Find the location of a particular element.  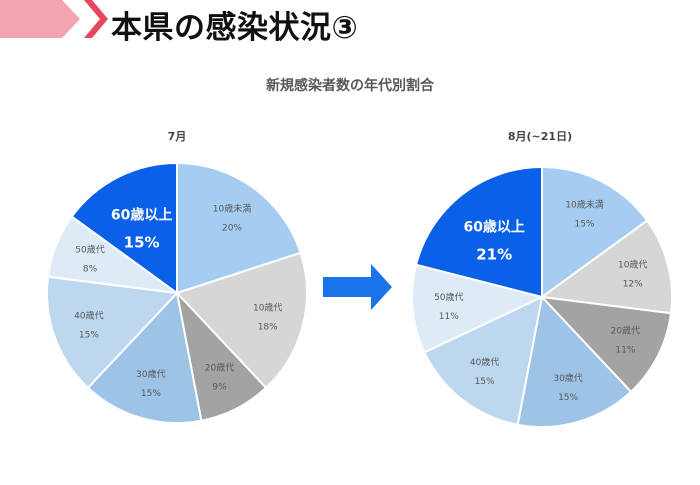

slice-value: 8% is located at coordinates (90, 270).